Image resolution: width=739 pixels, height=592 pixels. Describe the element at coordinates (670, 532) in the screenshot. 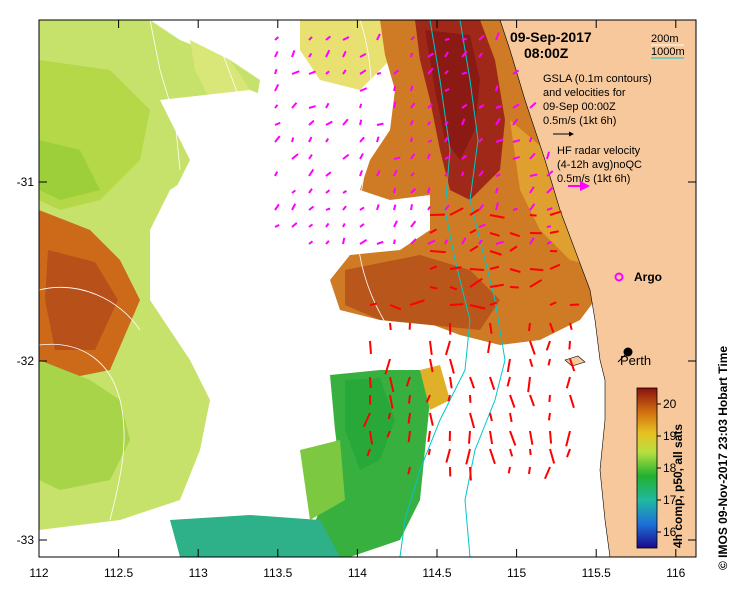

I see `colorbar-tick-label: 16` at that location.